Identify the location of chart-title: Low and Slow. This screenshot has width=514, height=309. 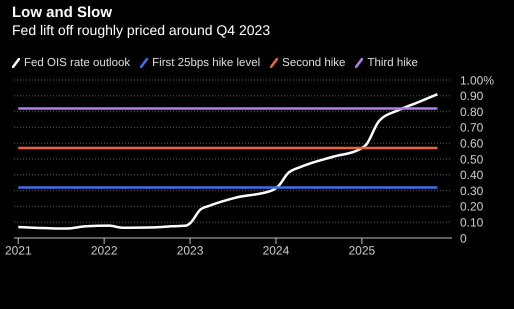
(62, 12).